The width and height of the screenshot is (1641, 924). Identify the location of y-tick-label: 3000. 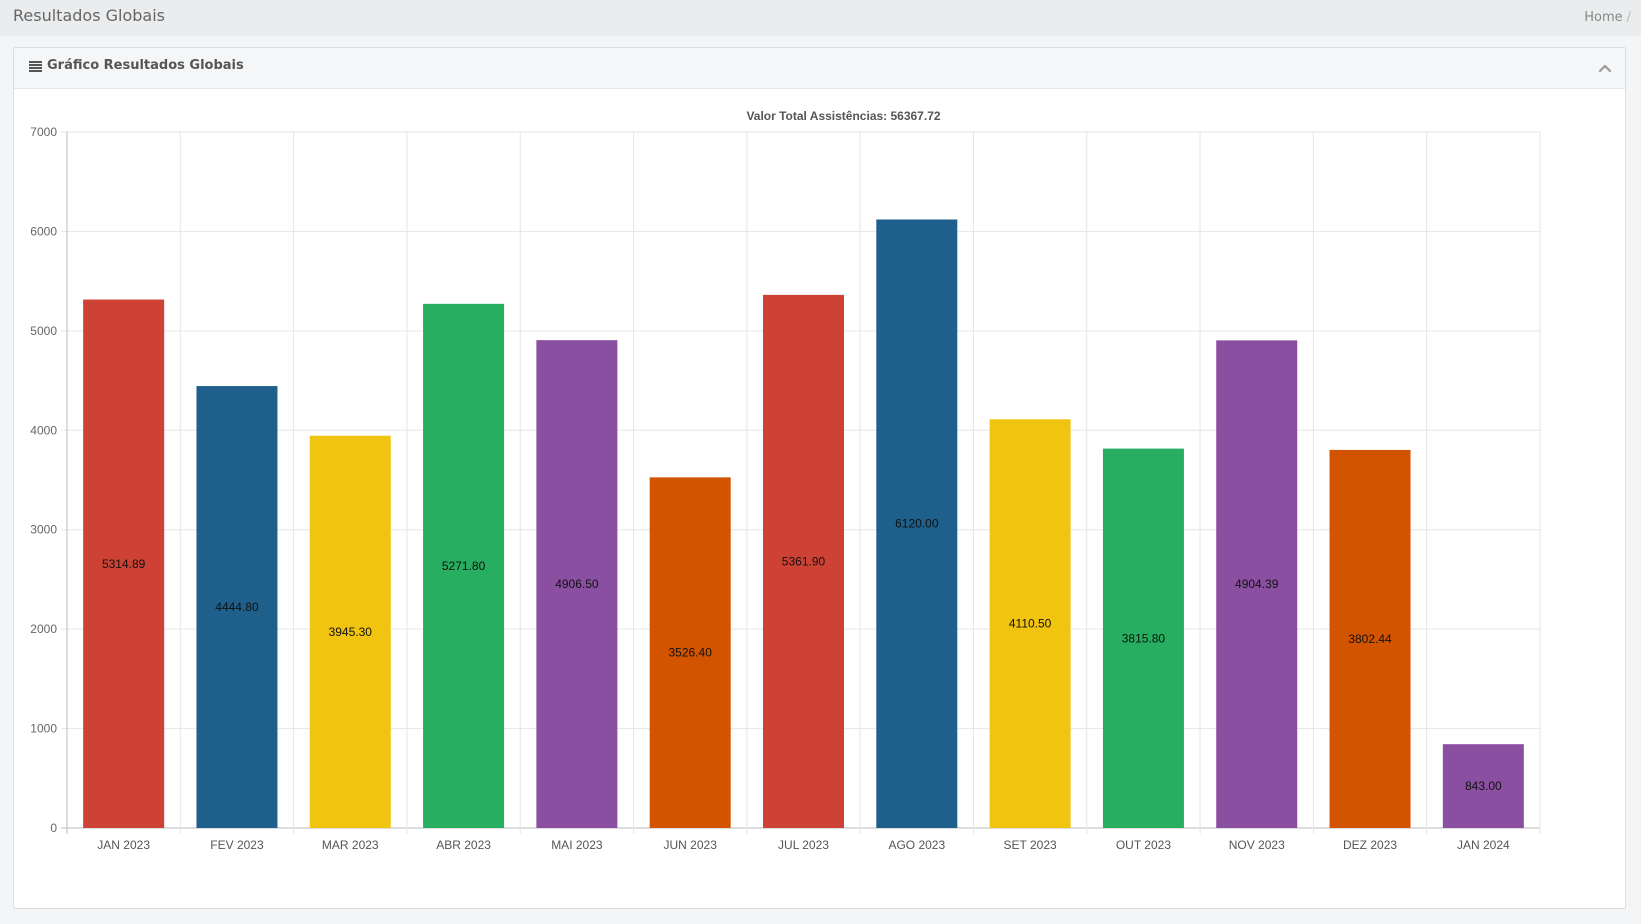
(43, 530).